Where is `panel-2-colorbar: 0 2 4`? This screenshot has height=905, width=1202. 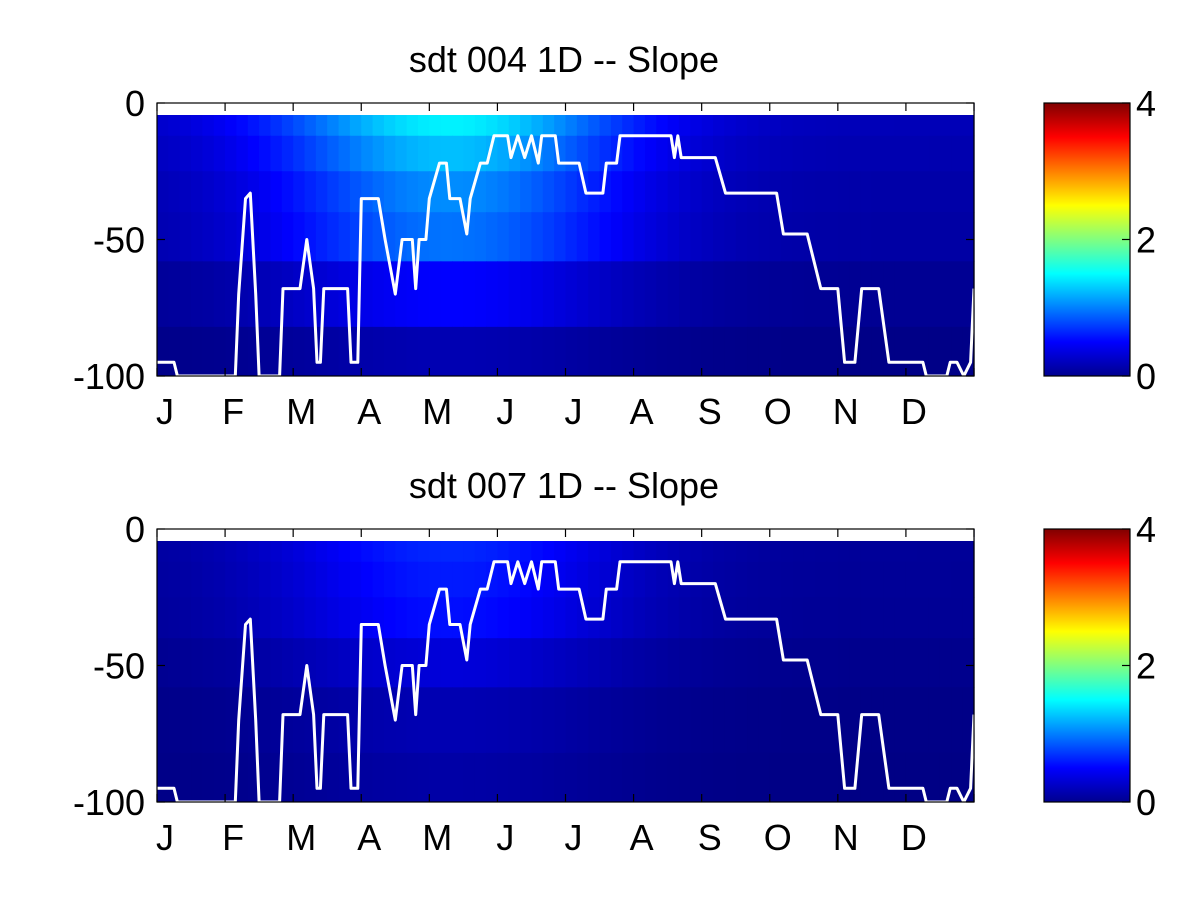 panel-2-colorbar: 0 2 4 is located at coordinates (1099, 666).